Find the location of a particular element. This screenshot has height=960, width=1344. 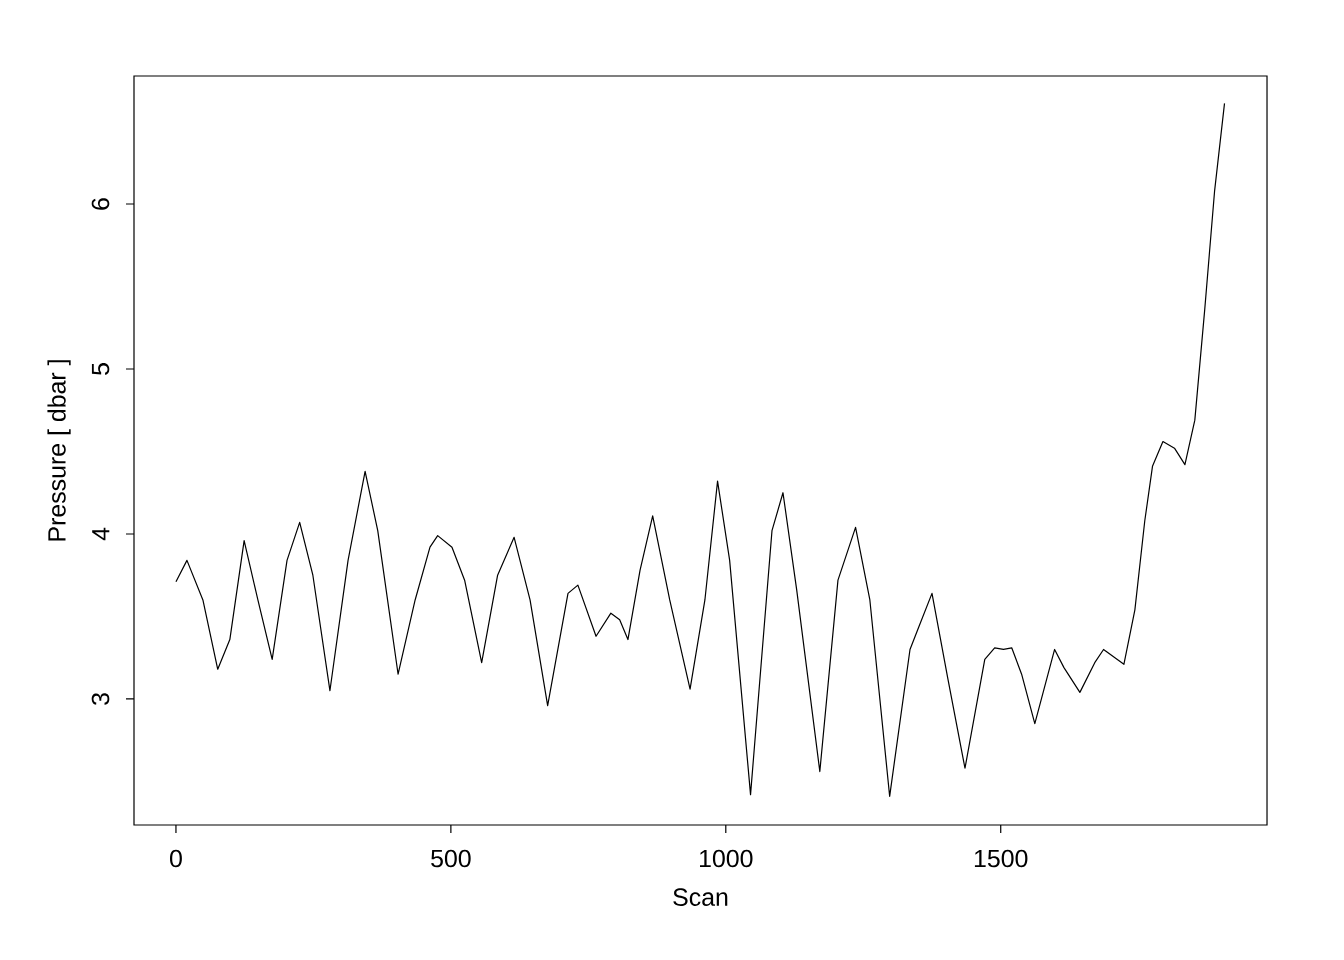

x-axis-title: Scan is located at coordinates (700, 897).